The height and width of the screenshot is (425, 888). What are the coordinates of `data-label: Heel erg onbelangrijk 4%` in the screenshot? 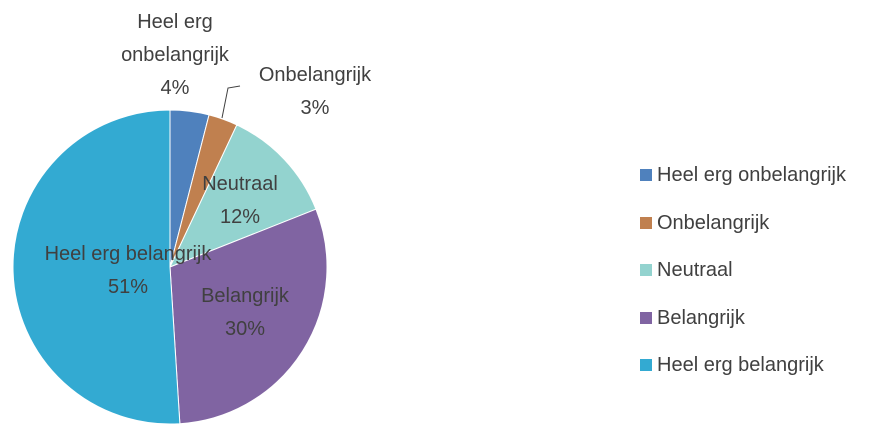 It's located at (175, 55).